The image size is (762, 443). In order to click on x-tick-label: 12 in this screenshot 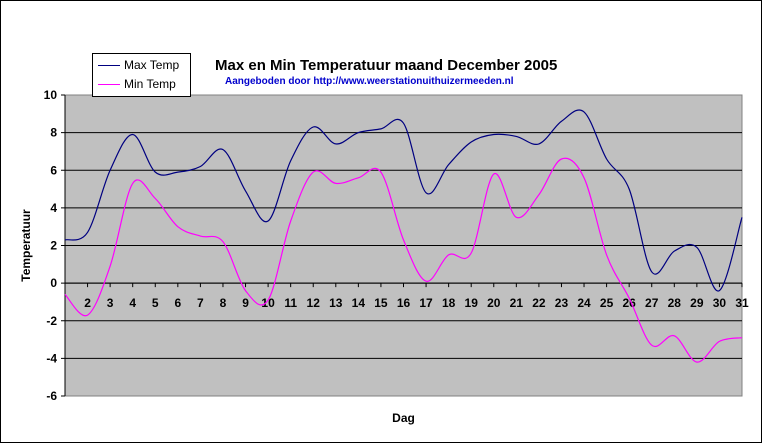, I will do `click(314, 303)`.